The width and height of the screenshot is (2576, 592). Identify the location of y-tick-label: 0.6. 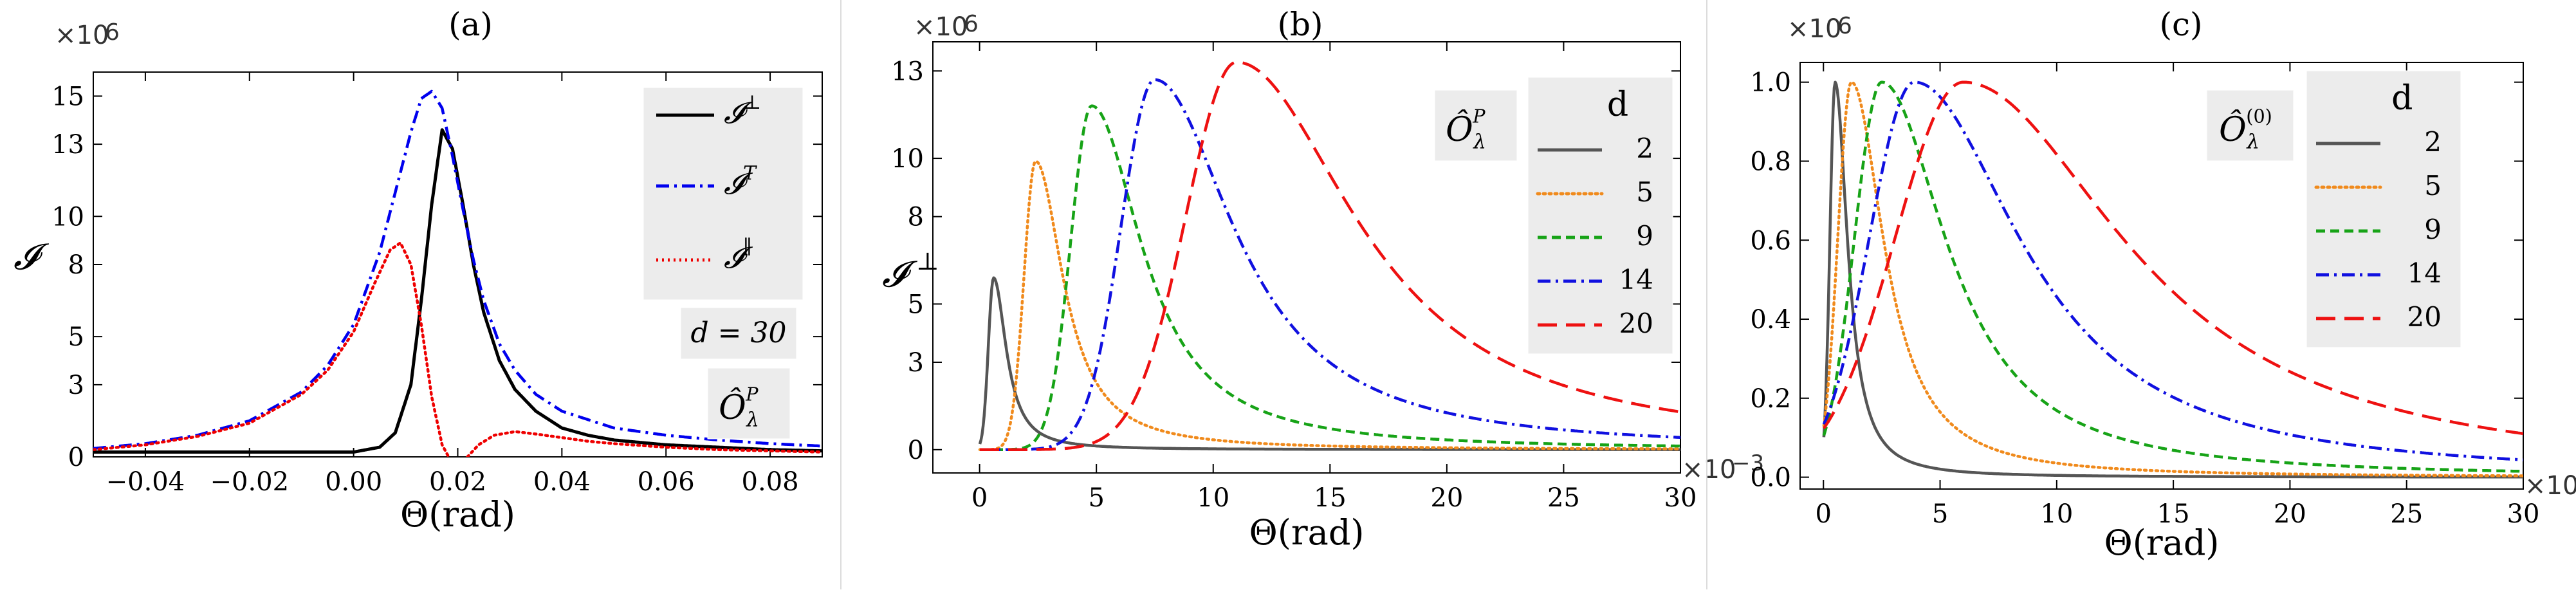
(1770, 240).